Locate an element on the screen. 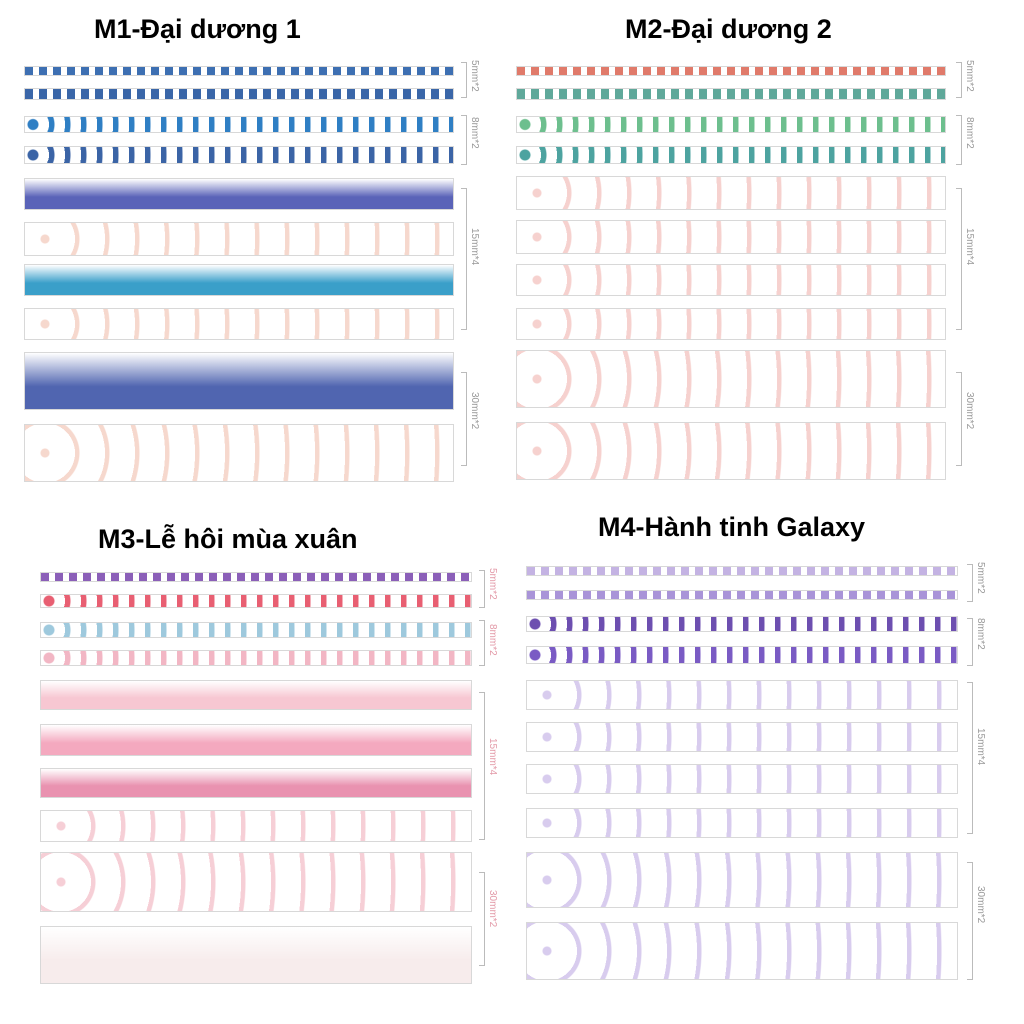 The width and height of the screenshot is (1024, 1024). panel-title-m1: M1-Đại dương 1 is located at coordinates (197, 29).